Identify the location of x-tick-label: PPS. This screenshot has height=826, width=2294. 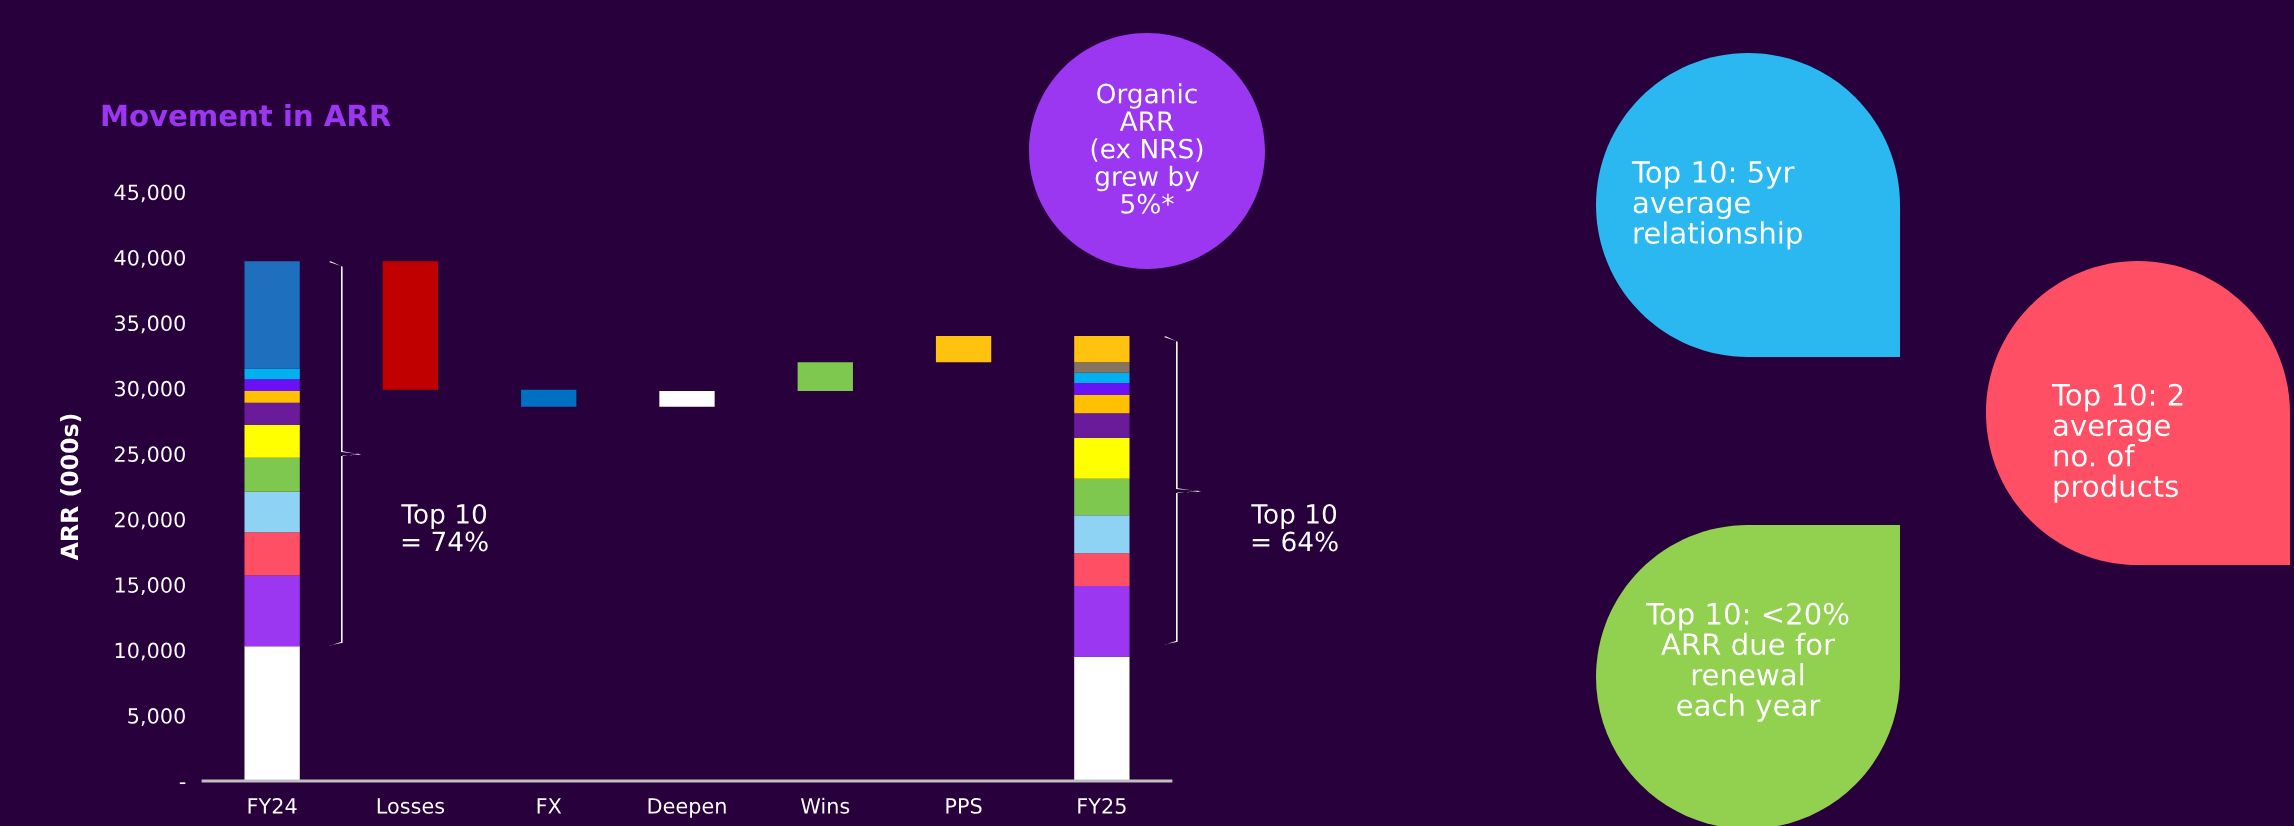
(964, 806).